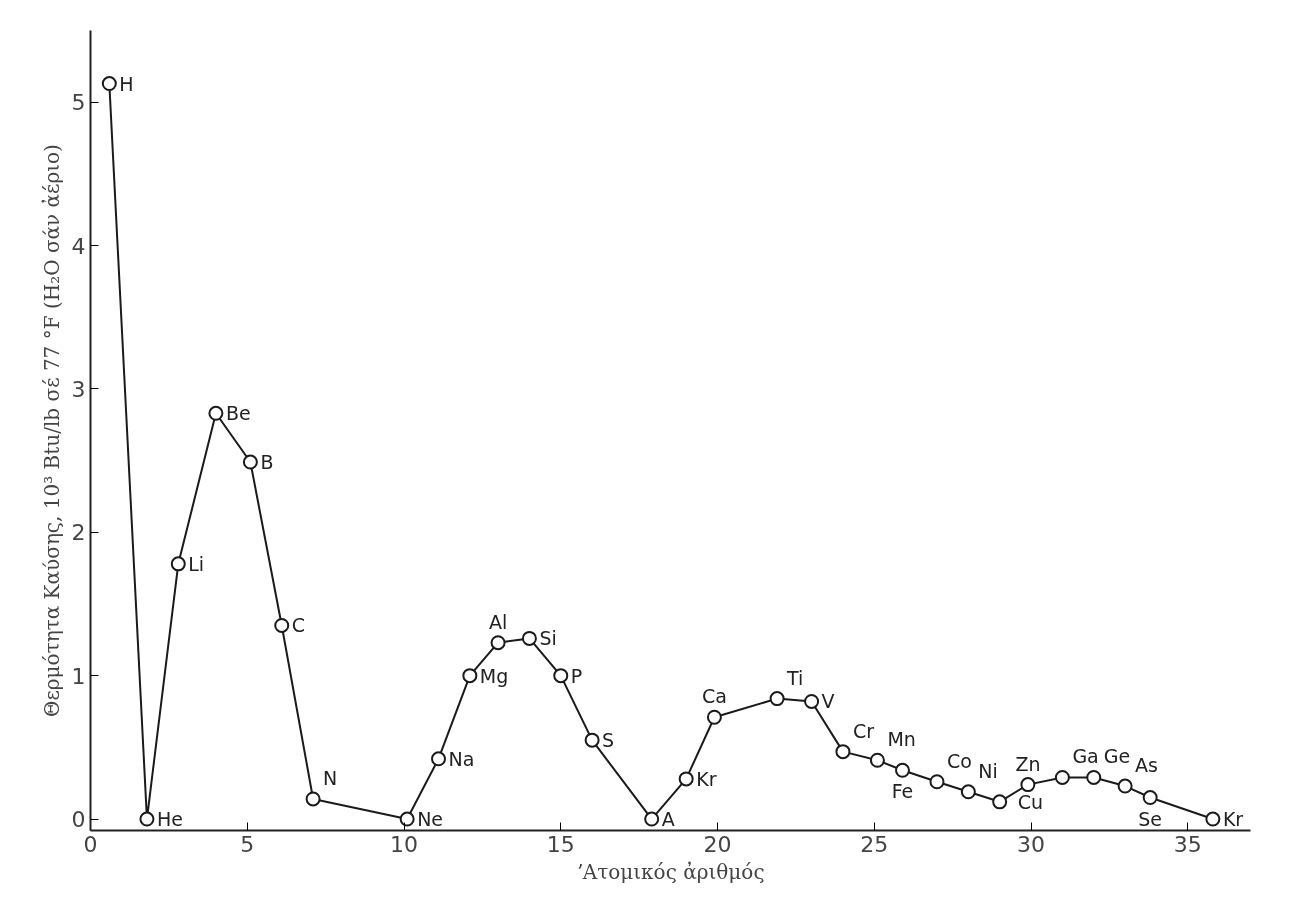 This screenshot has height=920, width=1299. I want to click on y-tick-label: 1, so click(78, 676).